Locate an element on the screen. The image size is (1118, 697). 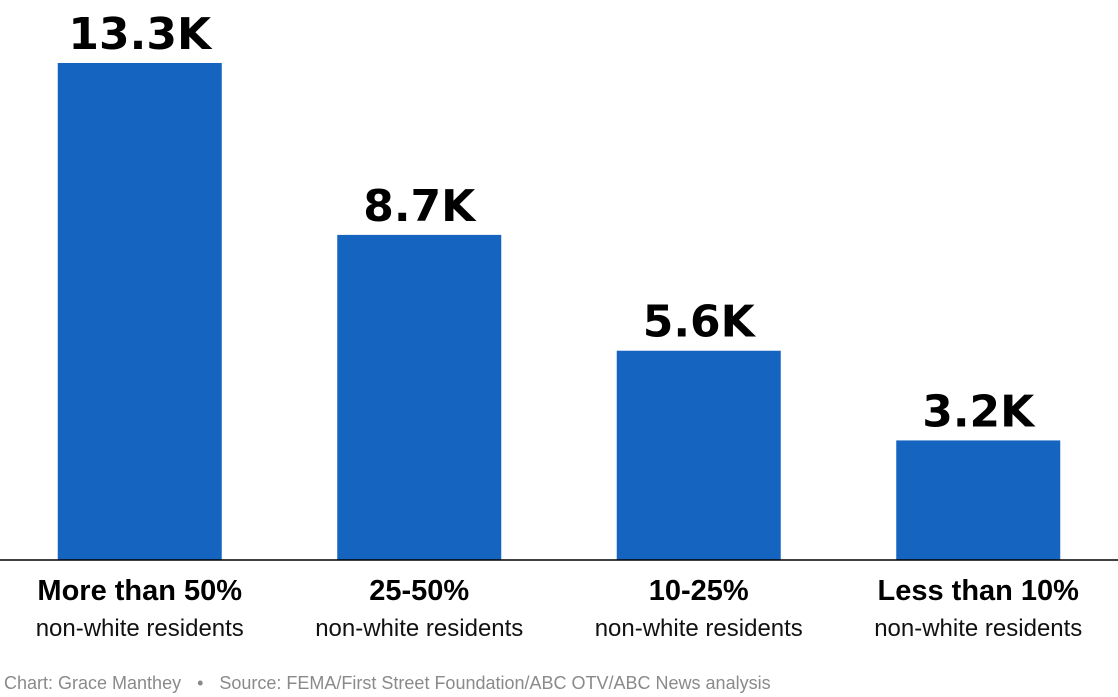
category-label-3: 10-25% is located at coordinates (699, 591).